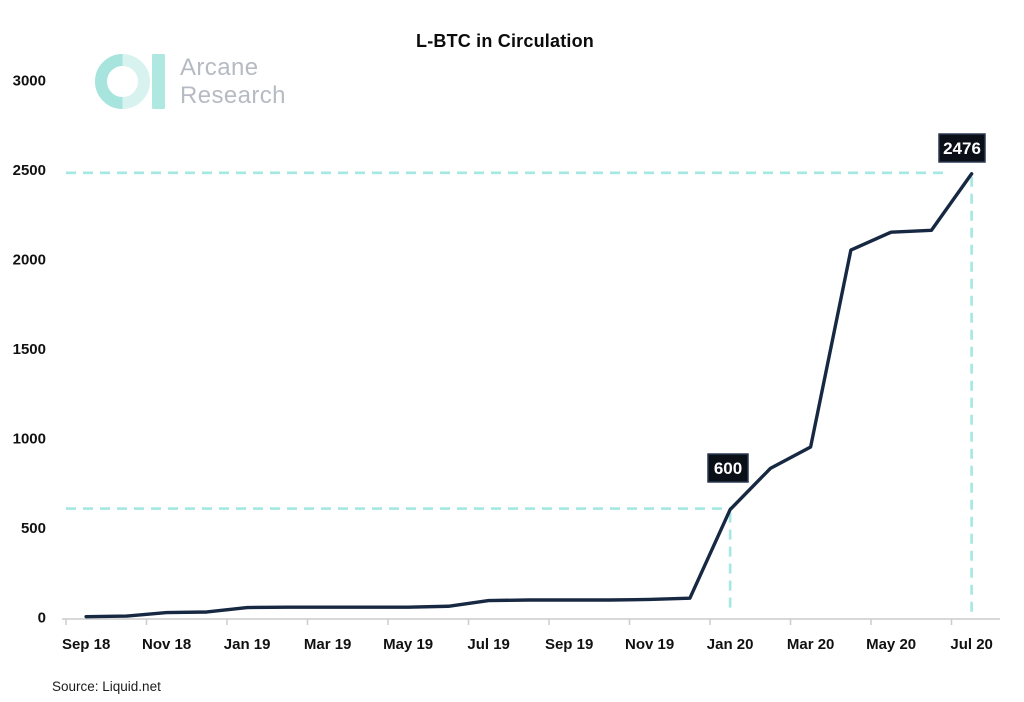 This screenshot has height=702, width=1024. Describe the element at coordinates (408, 644) in the screenshot. I see `x-axis-tick-label: May 19` at that location.